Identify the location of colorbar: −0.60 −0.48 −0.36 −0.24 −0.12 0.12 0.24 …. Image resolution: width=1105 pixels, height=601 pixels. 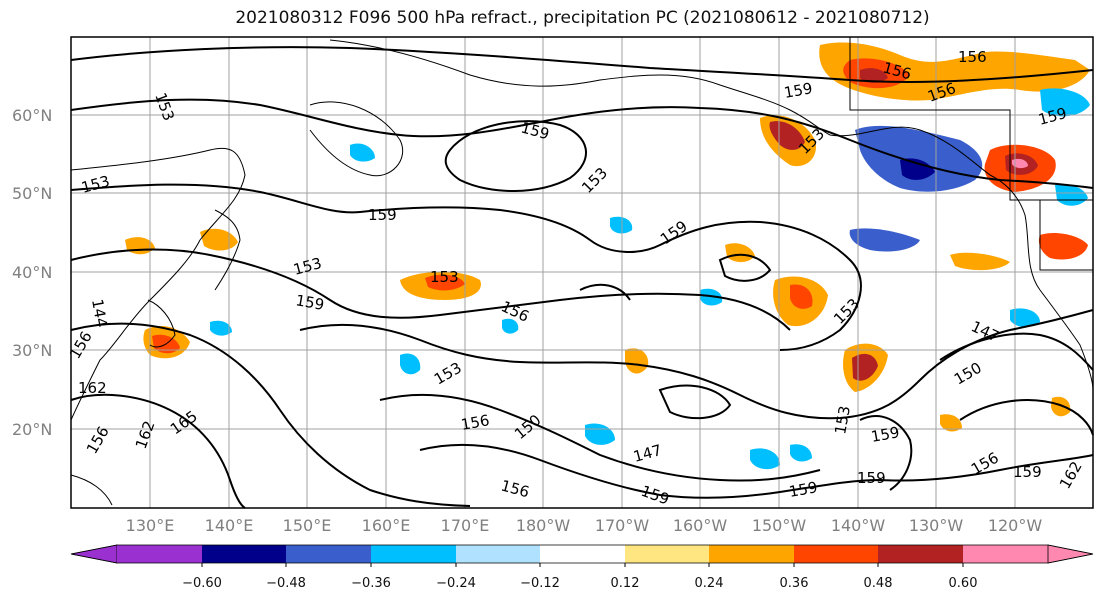
(582, 567).